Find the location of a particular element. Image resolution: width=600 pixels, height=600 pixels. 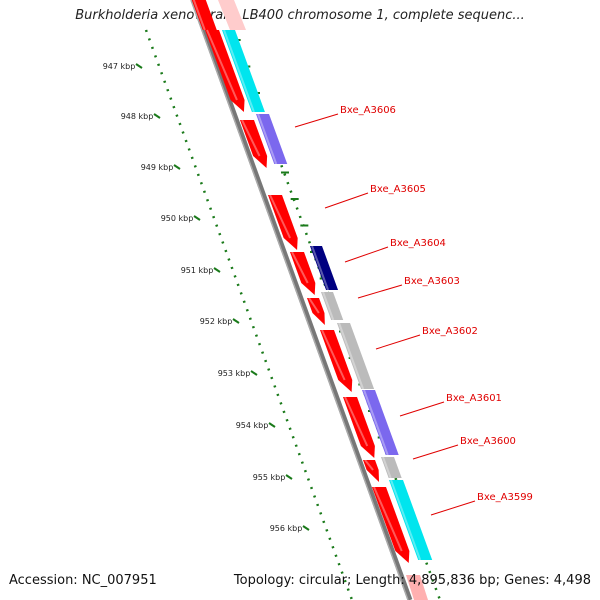

gene-label: Bxe_A3605 is located at coordinates (398, 189).